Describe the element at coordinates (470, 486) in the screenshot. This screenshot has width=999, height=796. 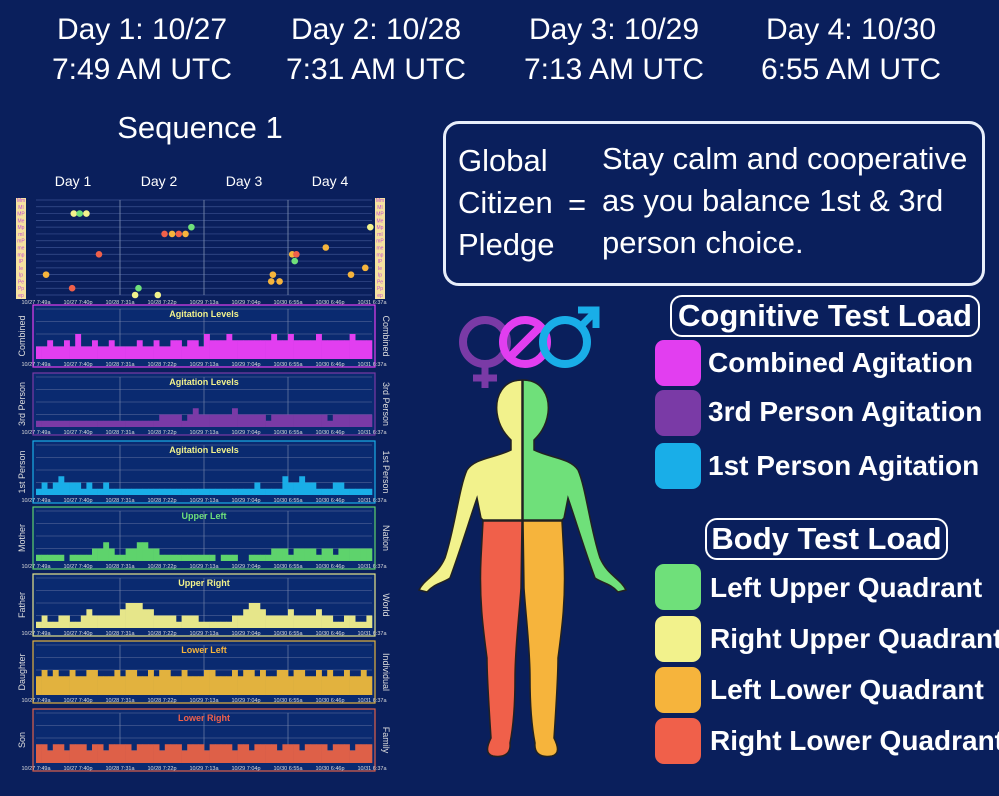
I see `upper-right-quadrant` at that location.